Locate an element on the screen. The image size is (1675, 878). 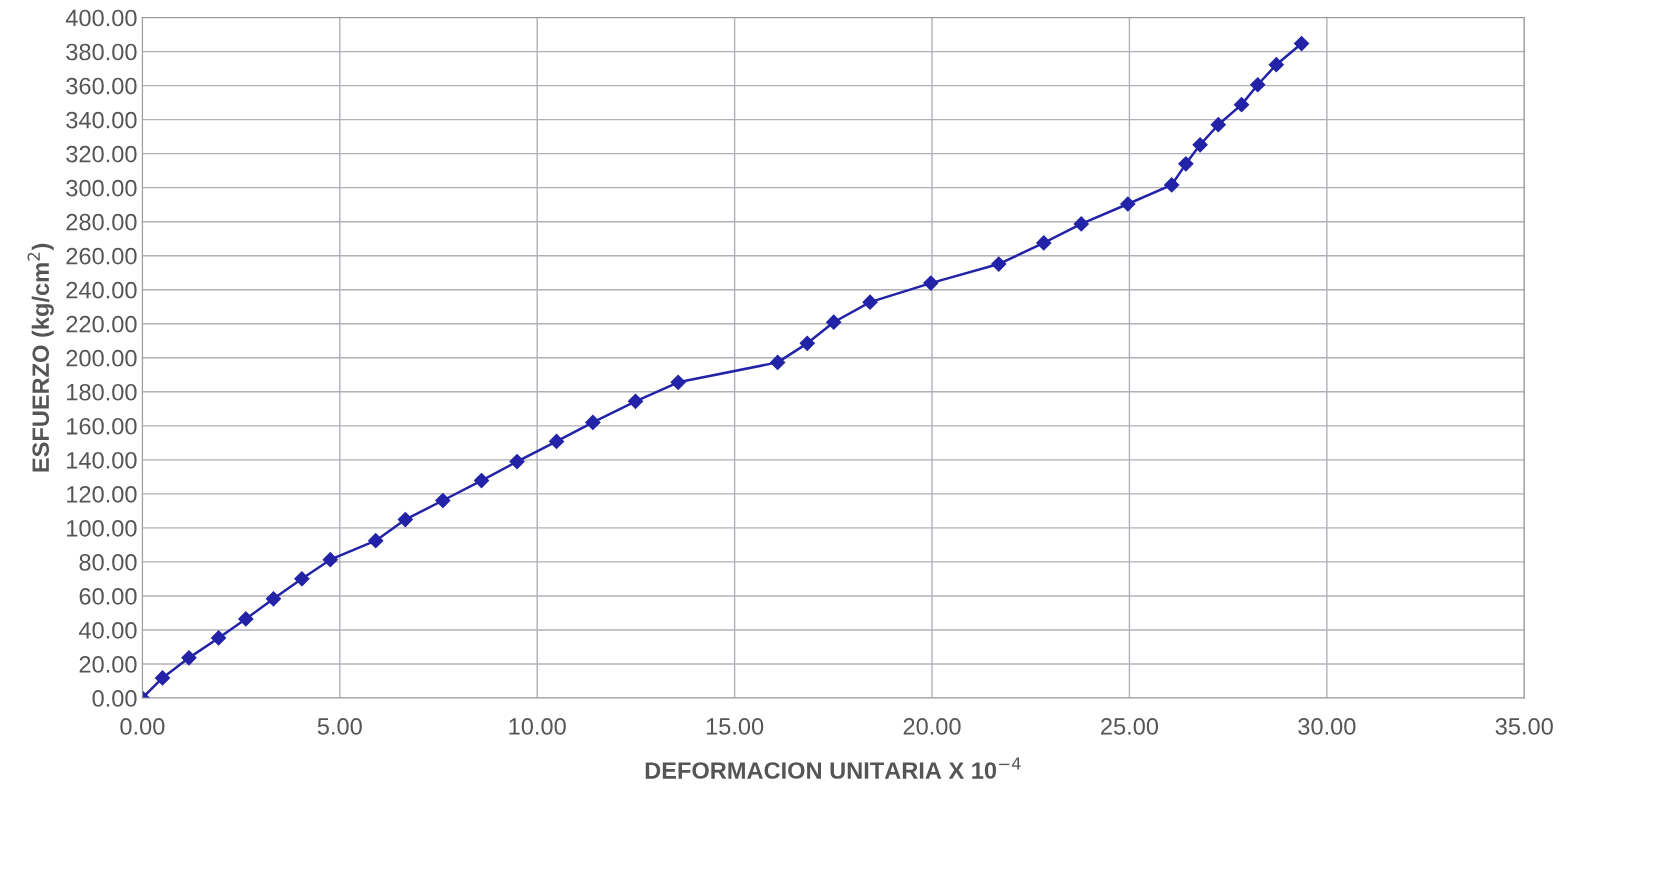
x-axis-title: DEFORMACION UNITARIA X 10$^{−4}$ is located at coordinates (833, 768).